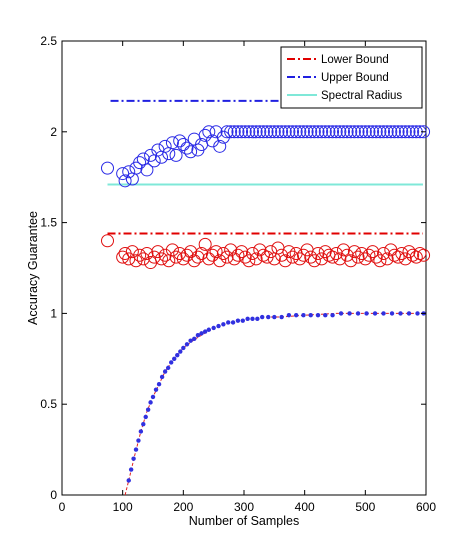  I want to click on y-tick-label: 0.5, so click(48, 404).